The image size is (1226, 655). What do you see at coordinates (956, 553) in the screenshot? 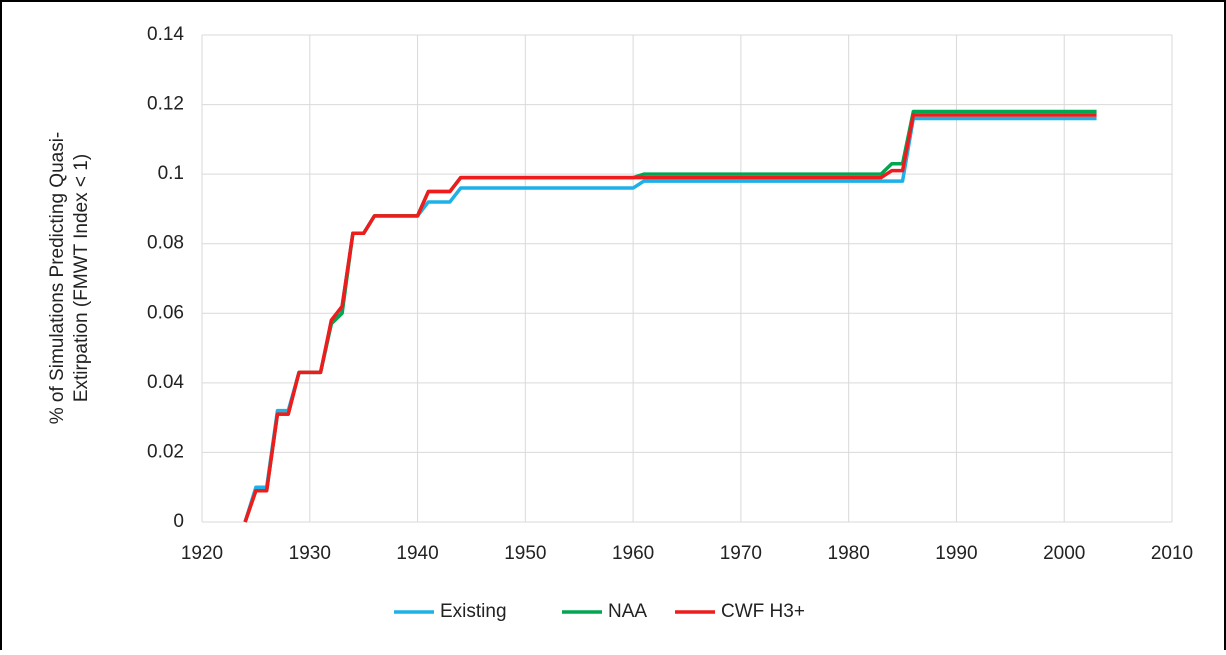
I see `x-tick-label: 1990` at bounding box center [956, 553].